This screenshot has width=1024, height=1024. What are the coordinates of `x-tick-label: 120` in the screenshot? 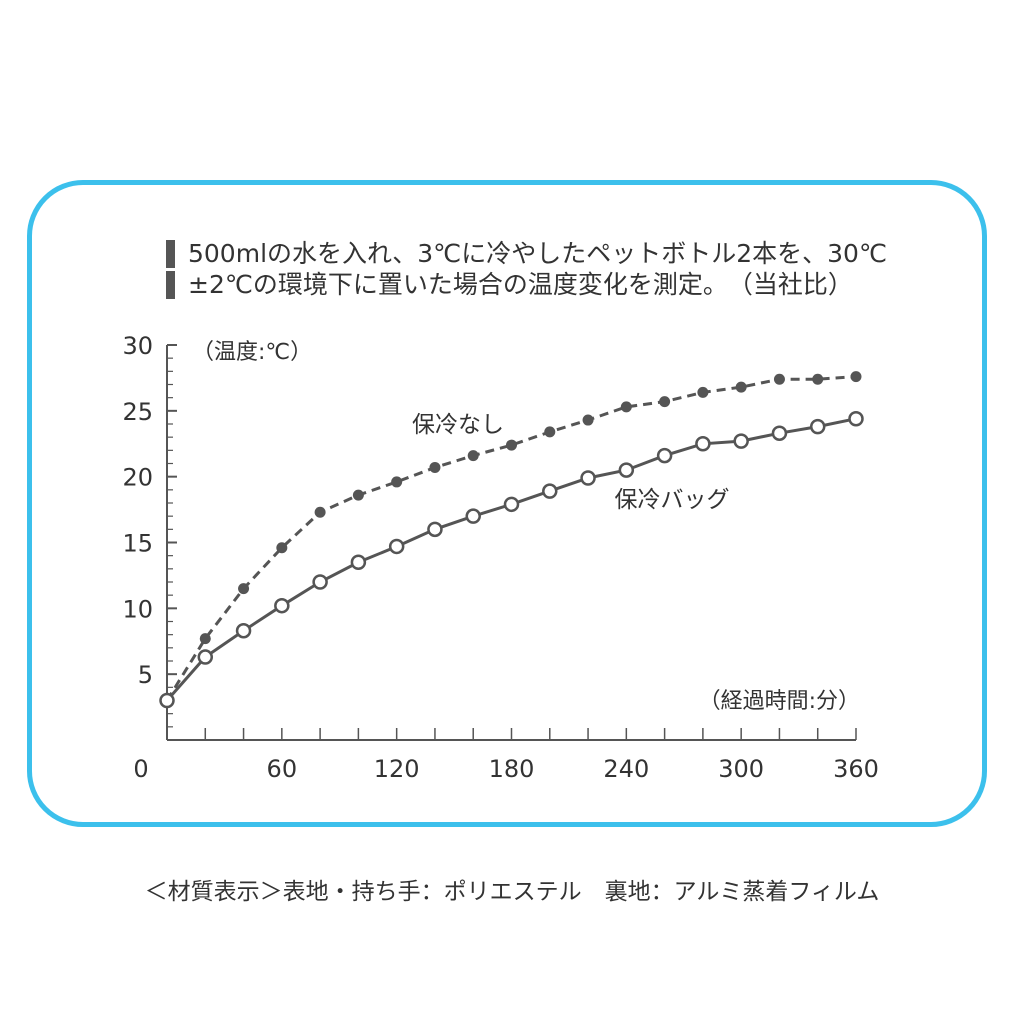 It's located at (397, 769).